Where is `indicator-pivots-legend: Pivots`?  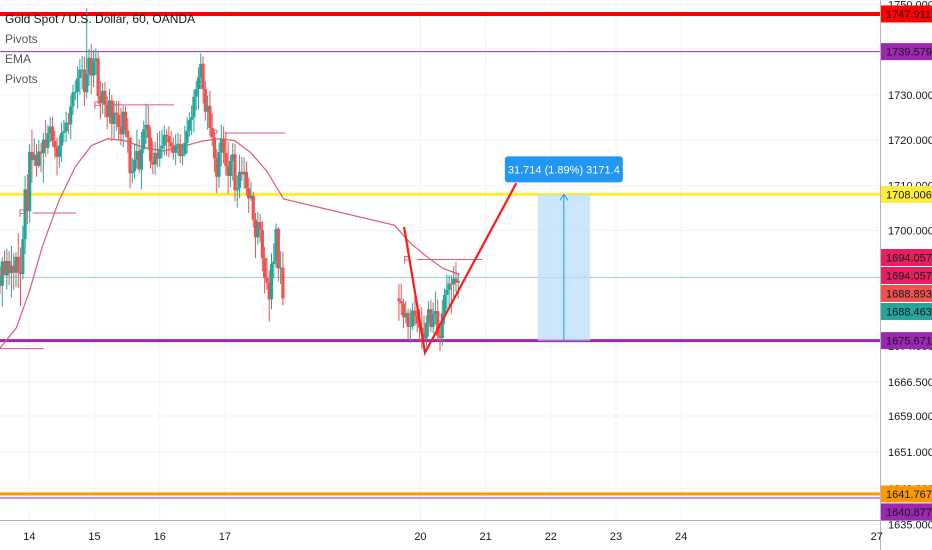
indicator-pivots-legend: Pivots is located at coordinates (21, 39).